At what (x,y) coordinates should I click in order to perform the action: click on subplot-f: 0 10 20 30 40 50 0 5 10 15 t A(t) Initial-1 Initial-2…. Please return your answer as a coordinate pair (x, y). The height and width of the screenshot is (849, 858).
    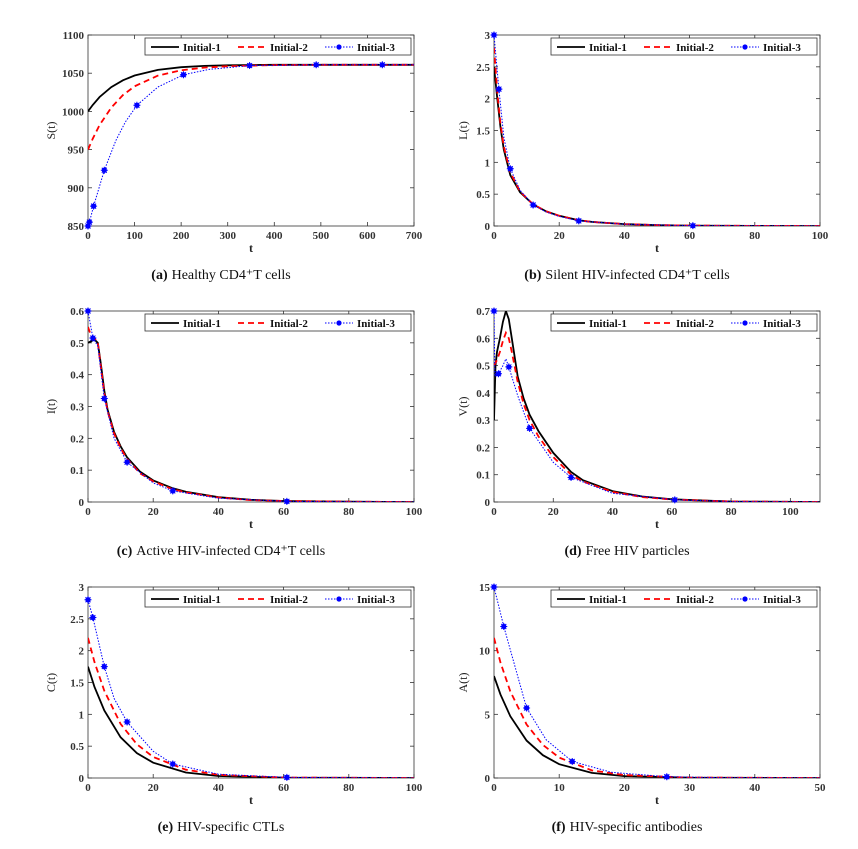
    Looking at the image, I should click on (641, 708).